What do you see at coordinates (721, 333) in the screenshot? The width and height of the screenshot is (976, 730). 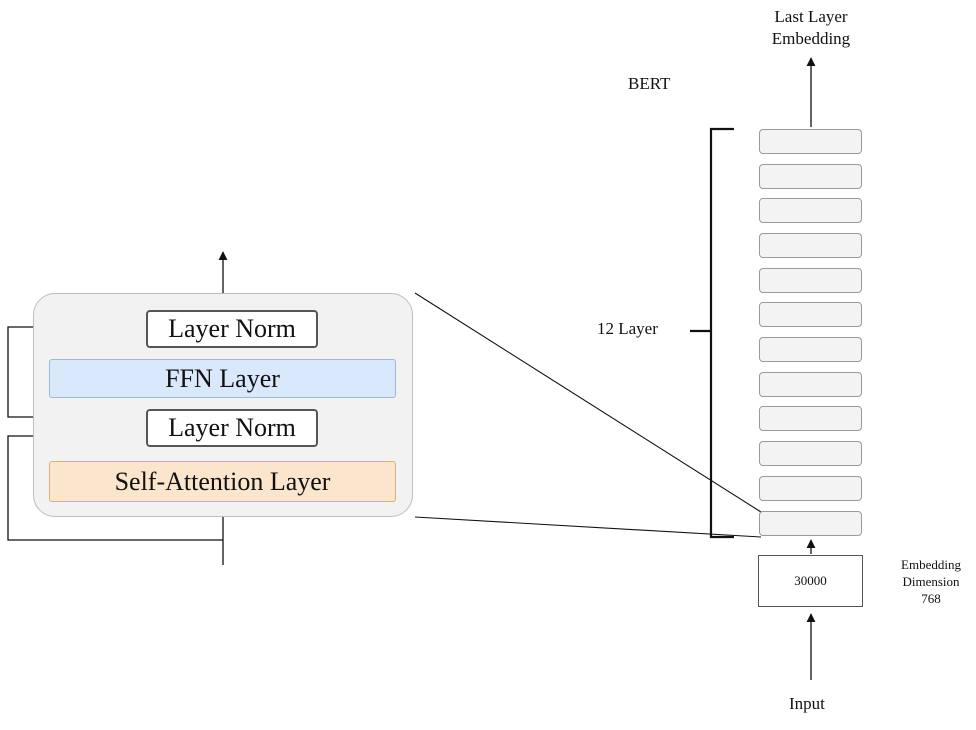 I see `layer-bracket` at bounding box center [721, 333].